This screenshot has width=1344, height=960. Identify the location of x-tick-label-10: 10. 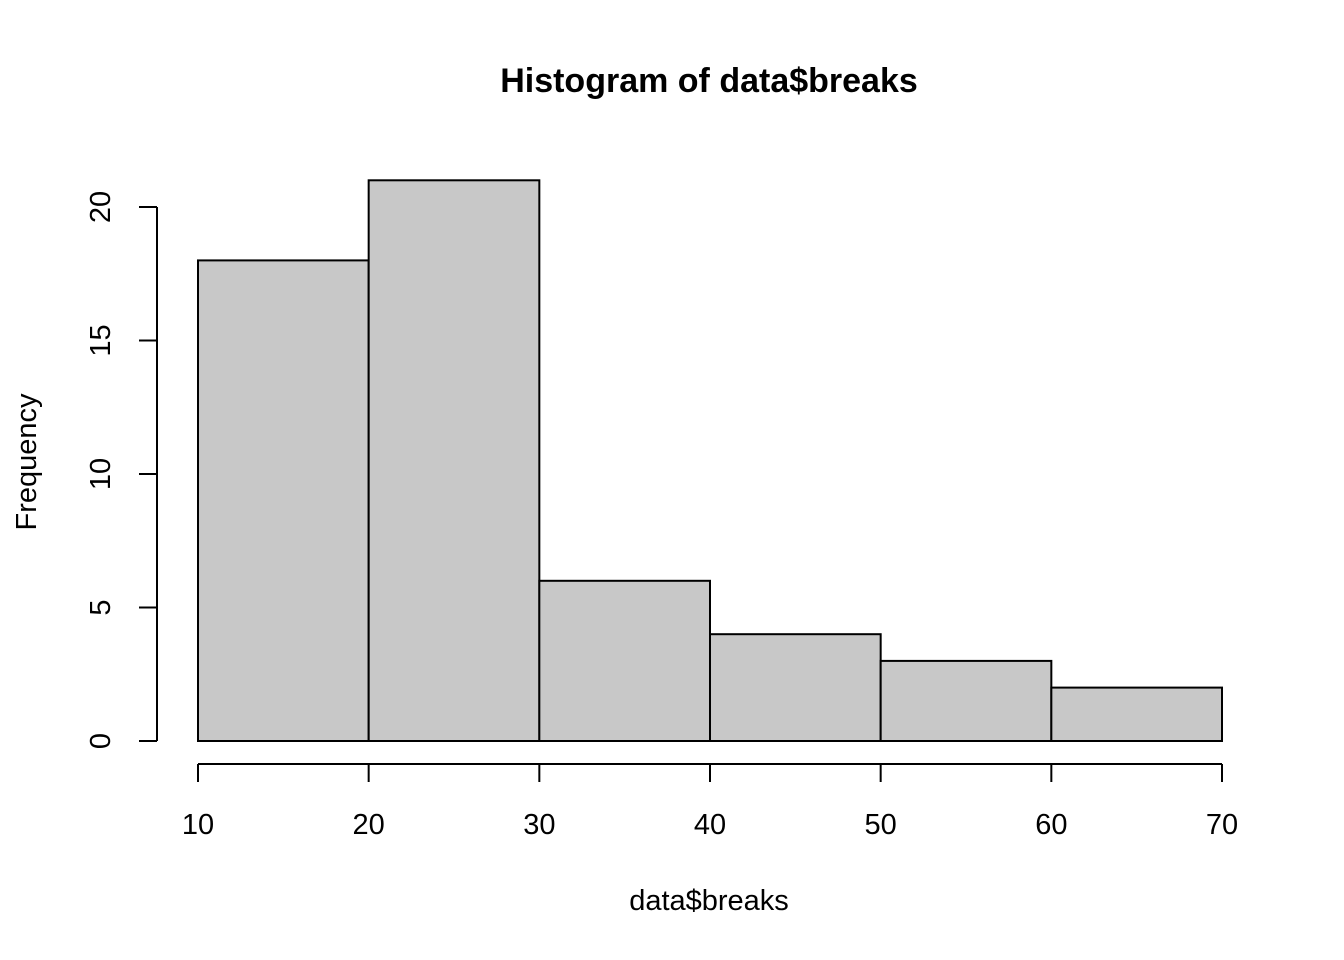
(198, 825).